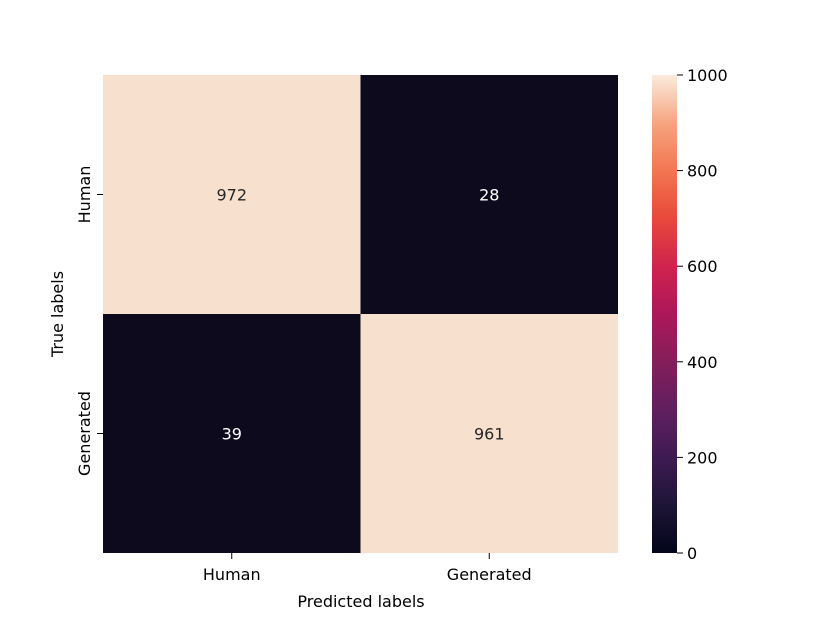 The height and width of the screenshot is (623, 830). Describe the element at coordinates (57, 314) in the screenshot. I see `y-axis-label: True labels` at that location.